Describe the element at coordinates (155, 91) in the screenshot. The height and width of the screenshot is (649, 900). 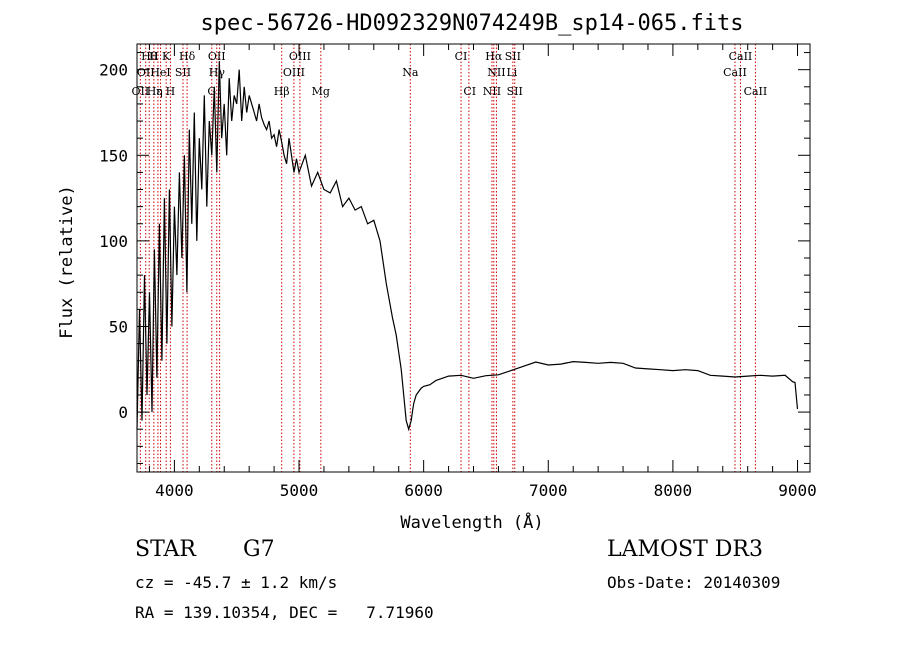
I see `spectral-line-label: Hε` at that location.